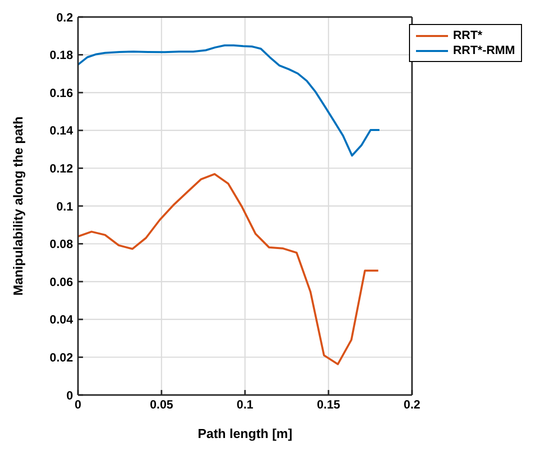 This screenshot has height=455, width=547. What do you see at coordinates (62, 244) in the screenshot?
I see `y-tick-label: 0.08` at bounding box center [62, 244].